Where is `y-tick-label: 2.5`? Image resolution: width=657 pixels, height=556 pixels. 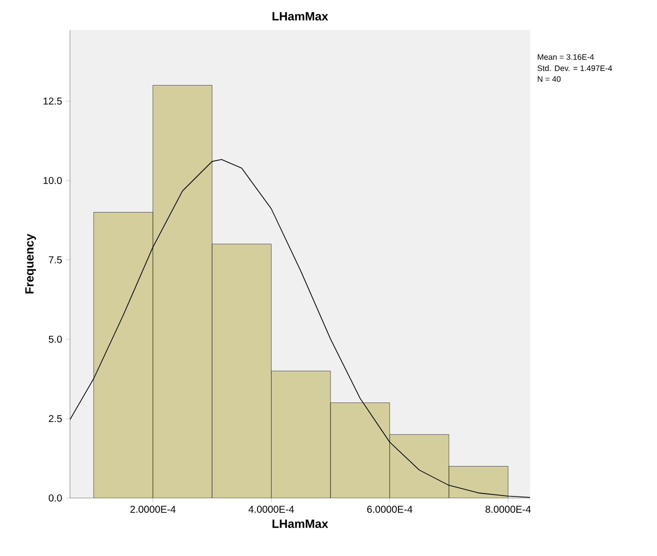
y-tick-label: 2.5 is located at coordinates (55, 418).